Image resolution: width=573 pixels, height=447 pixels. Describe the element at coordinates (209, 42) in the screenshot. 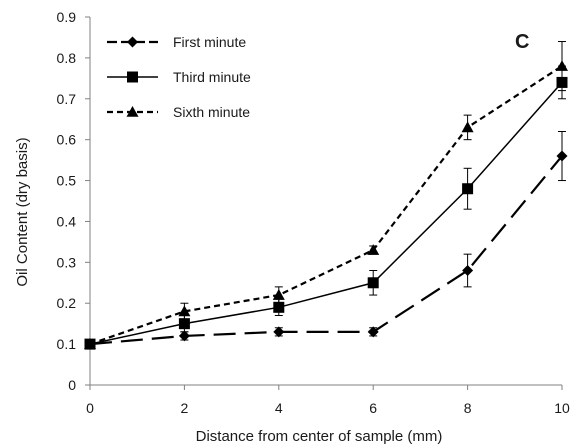

I see `legend-label: First minute` at that location.